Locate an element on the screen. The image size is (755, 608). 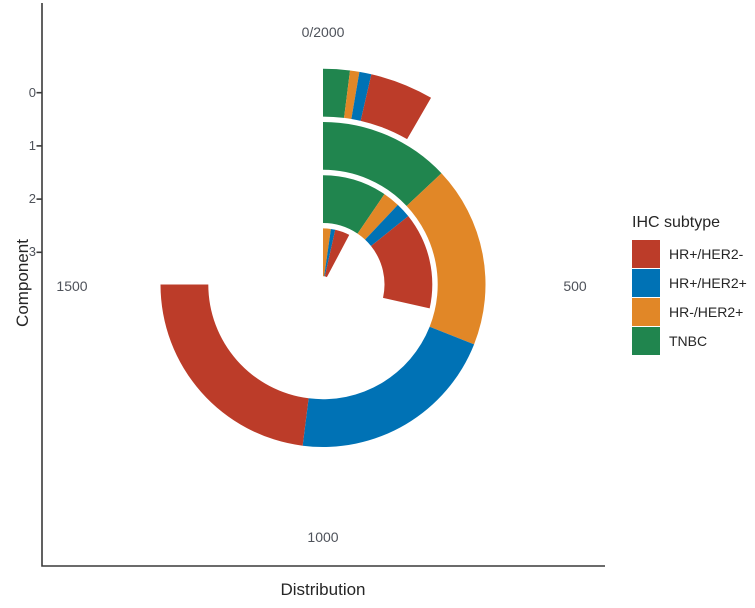
legend-item-hr-neg-her2-pos: HR-/HER2+ is located at coordinates (693, 312).